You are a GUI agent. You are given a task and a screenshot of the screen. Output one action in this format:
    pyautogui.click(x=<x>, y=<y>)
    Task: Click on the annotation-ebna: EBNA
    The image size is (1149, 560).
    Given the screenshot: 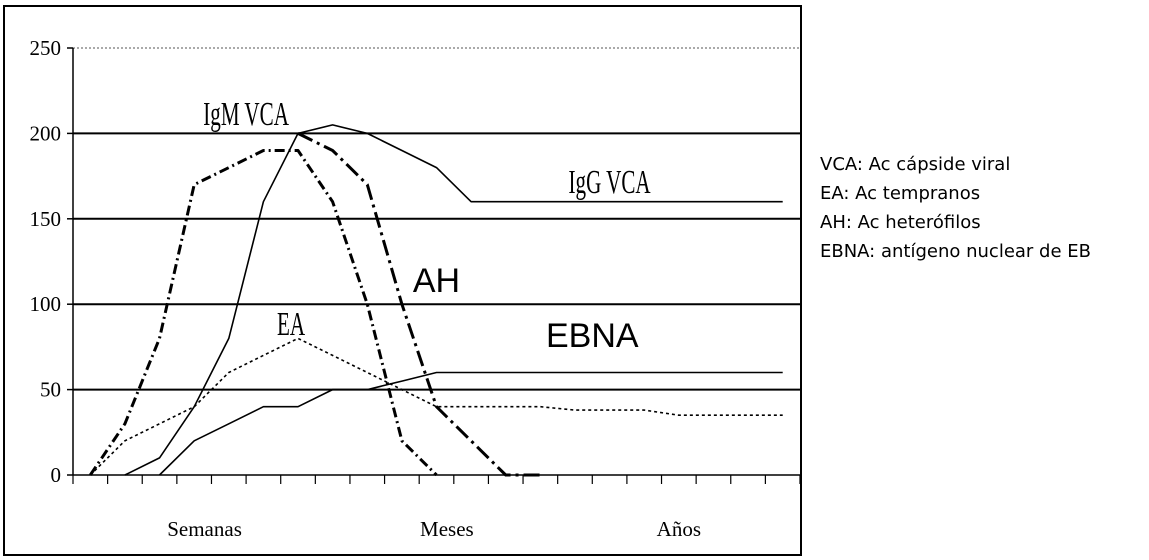 What is the action you would take?
    pyautogui.click(x=592, y=336)
    